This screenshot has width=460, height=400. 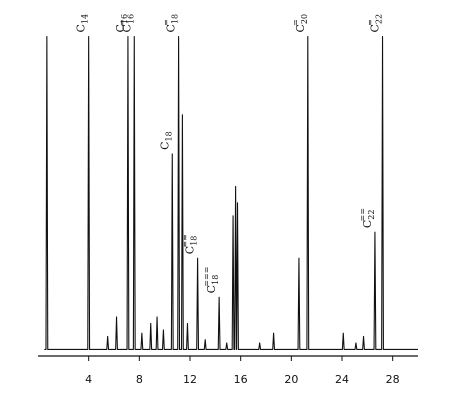 I want to click on x-tick-label: 4, so click(x=88, y=379).